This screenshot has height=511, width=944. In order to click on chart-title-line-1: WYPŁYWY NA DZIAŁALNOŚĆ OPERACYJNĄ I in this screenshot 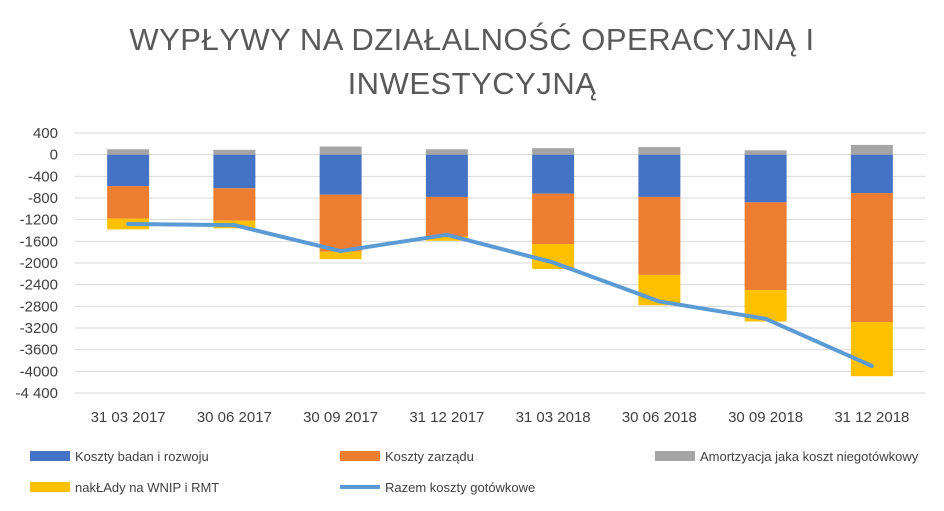, I will do `click(472, 39)`.